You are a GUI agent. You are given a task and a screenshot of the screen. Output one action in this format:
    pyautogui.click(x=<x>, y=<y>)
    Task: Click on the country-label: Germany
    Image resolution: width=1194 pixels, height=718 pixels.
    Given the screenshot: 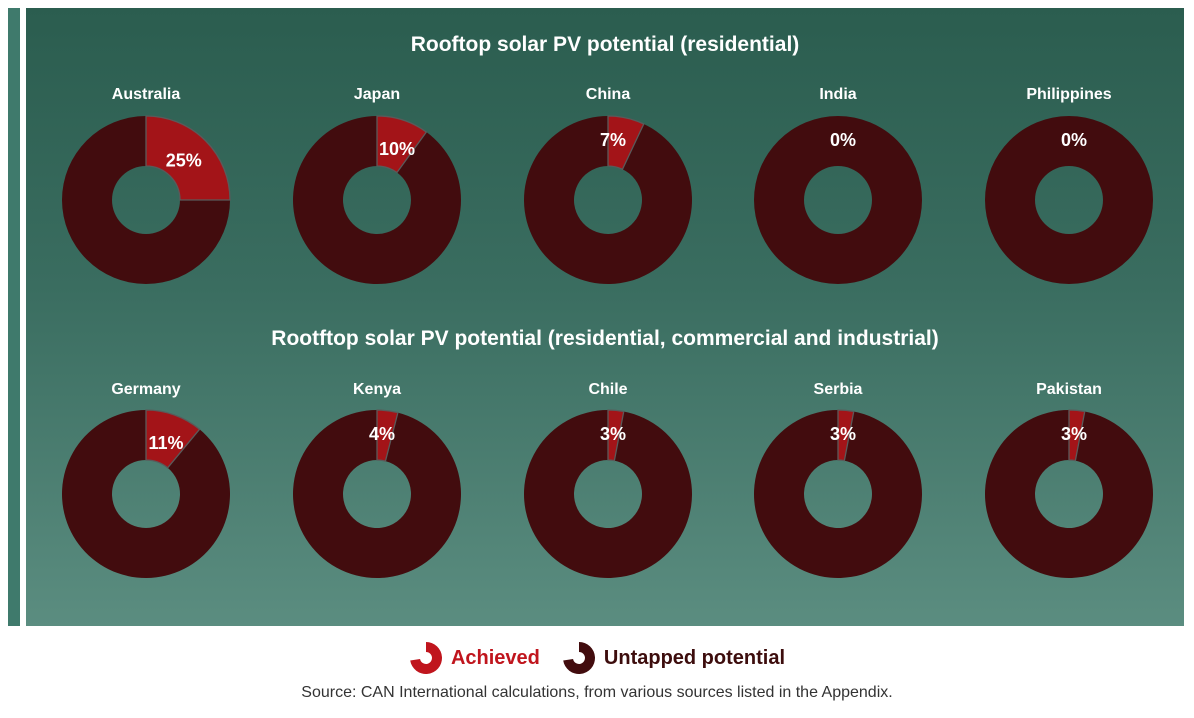 What is the action you would take?
    pyautogui.click(x=146, y=389)
    